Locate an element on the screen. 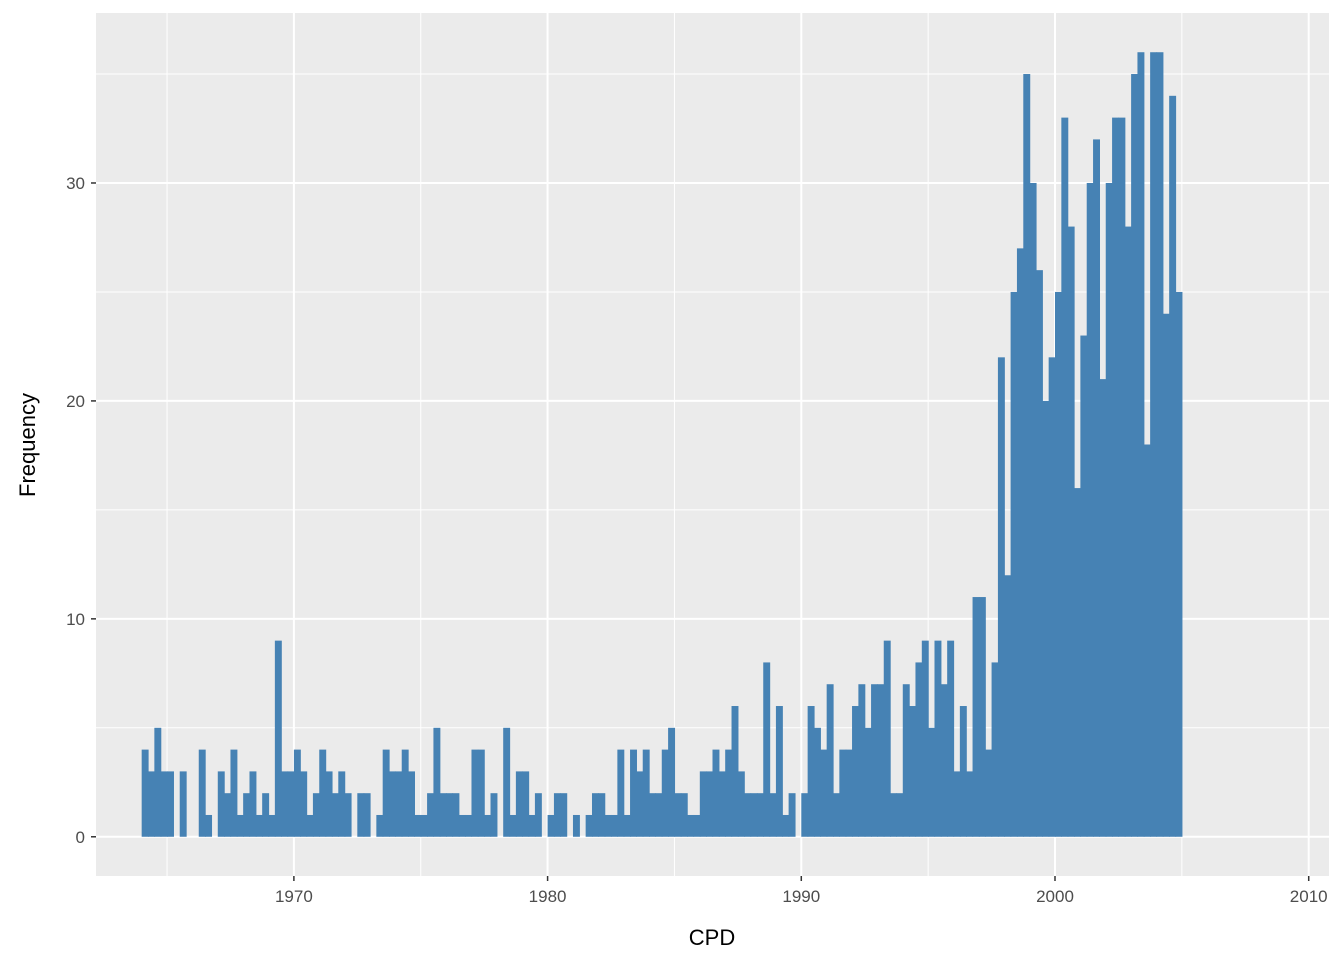 Image resolution: width=1344 pixels, height=960 pixels. x-axis: 1970 1980 1990 2000 2010 is located at coordinates (801, 891).